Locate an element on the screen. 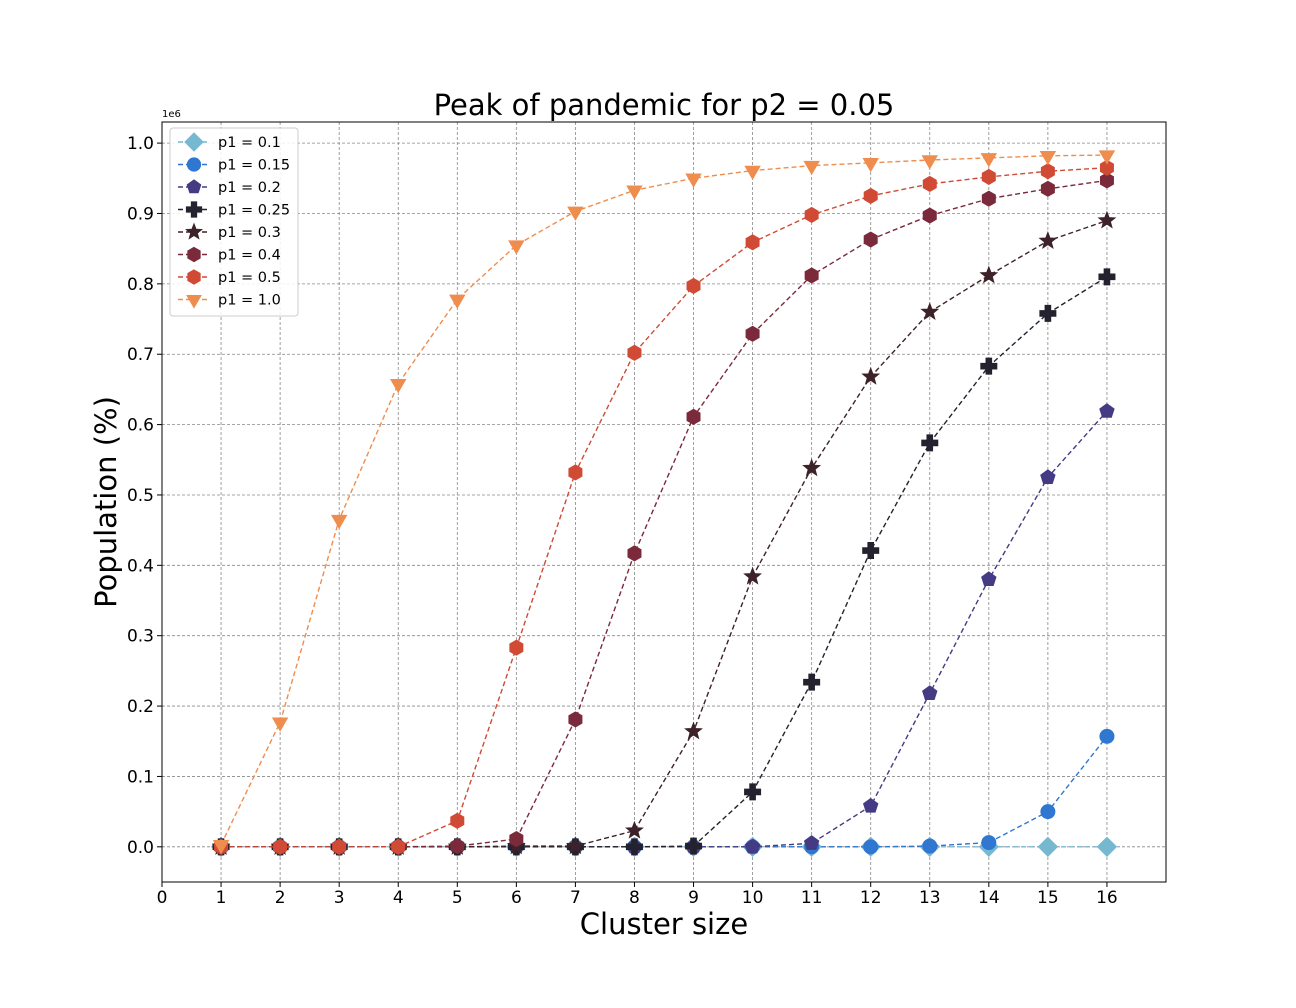 This screenshot has width=1296, height=1008. y-tick-label: 0.9 is located at coordinates (140, 214).